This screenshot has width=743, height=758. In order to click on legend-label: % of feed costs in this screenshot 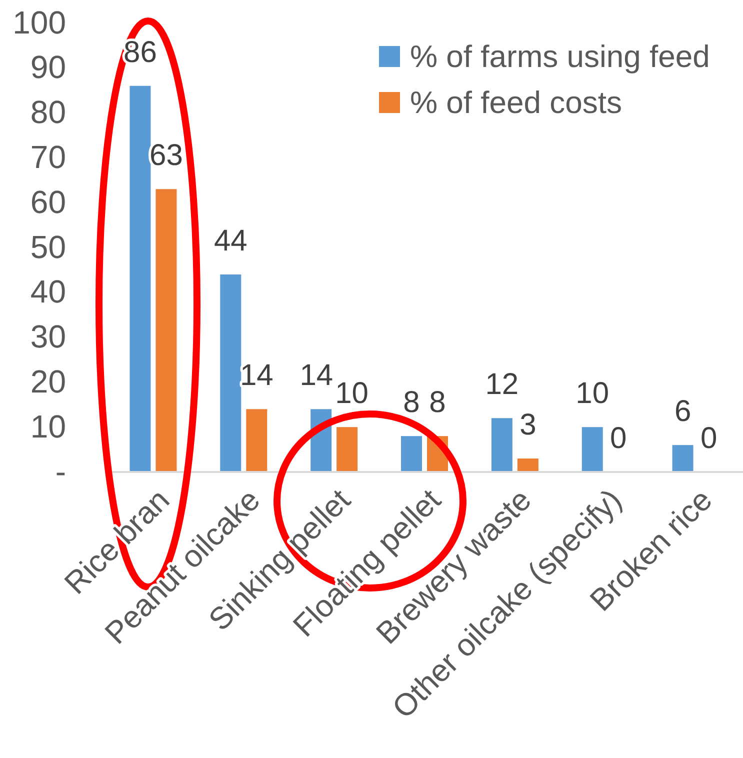, I will do `click(516, 102)`.